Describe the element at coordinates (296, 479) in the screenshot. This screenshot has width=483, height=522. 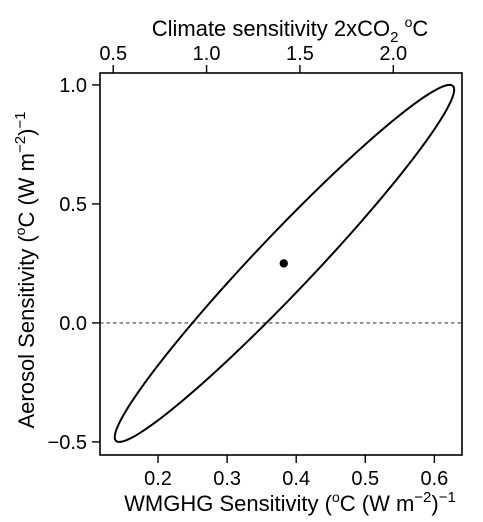
I see `x-tick-label: 0.4` at that location.